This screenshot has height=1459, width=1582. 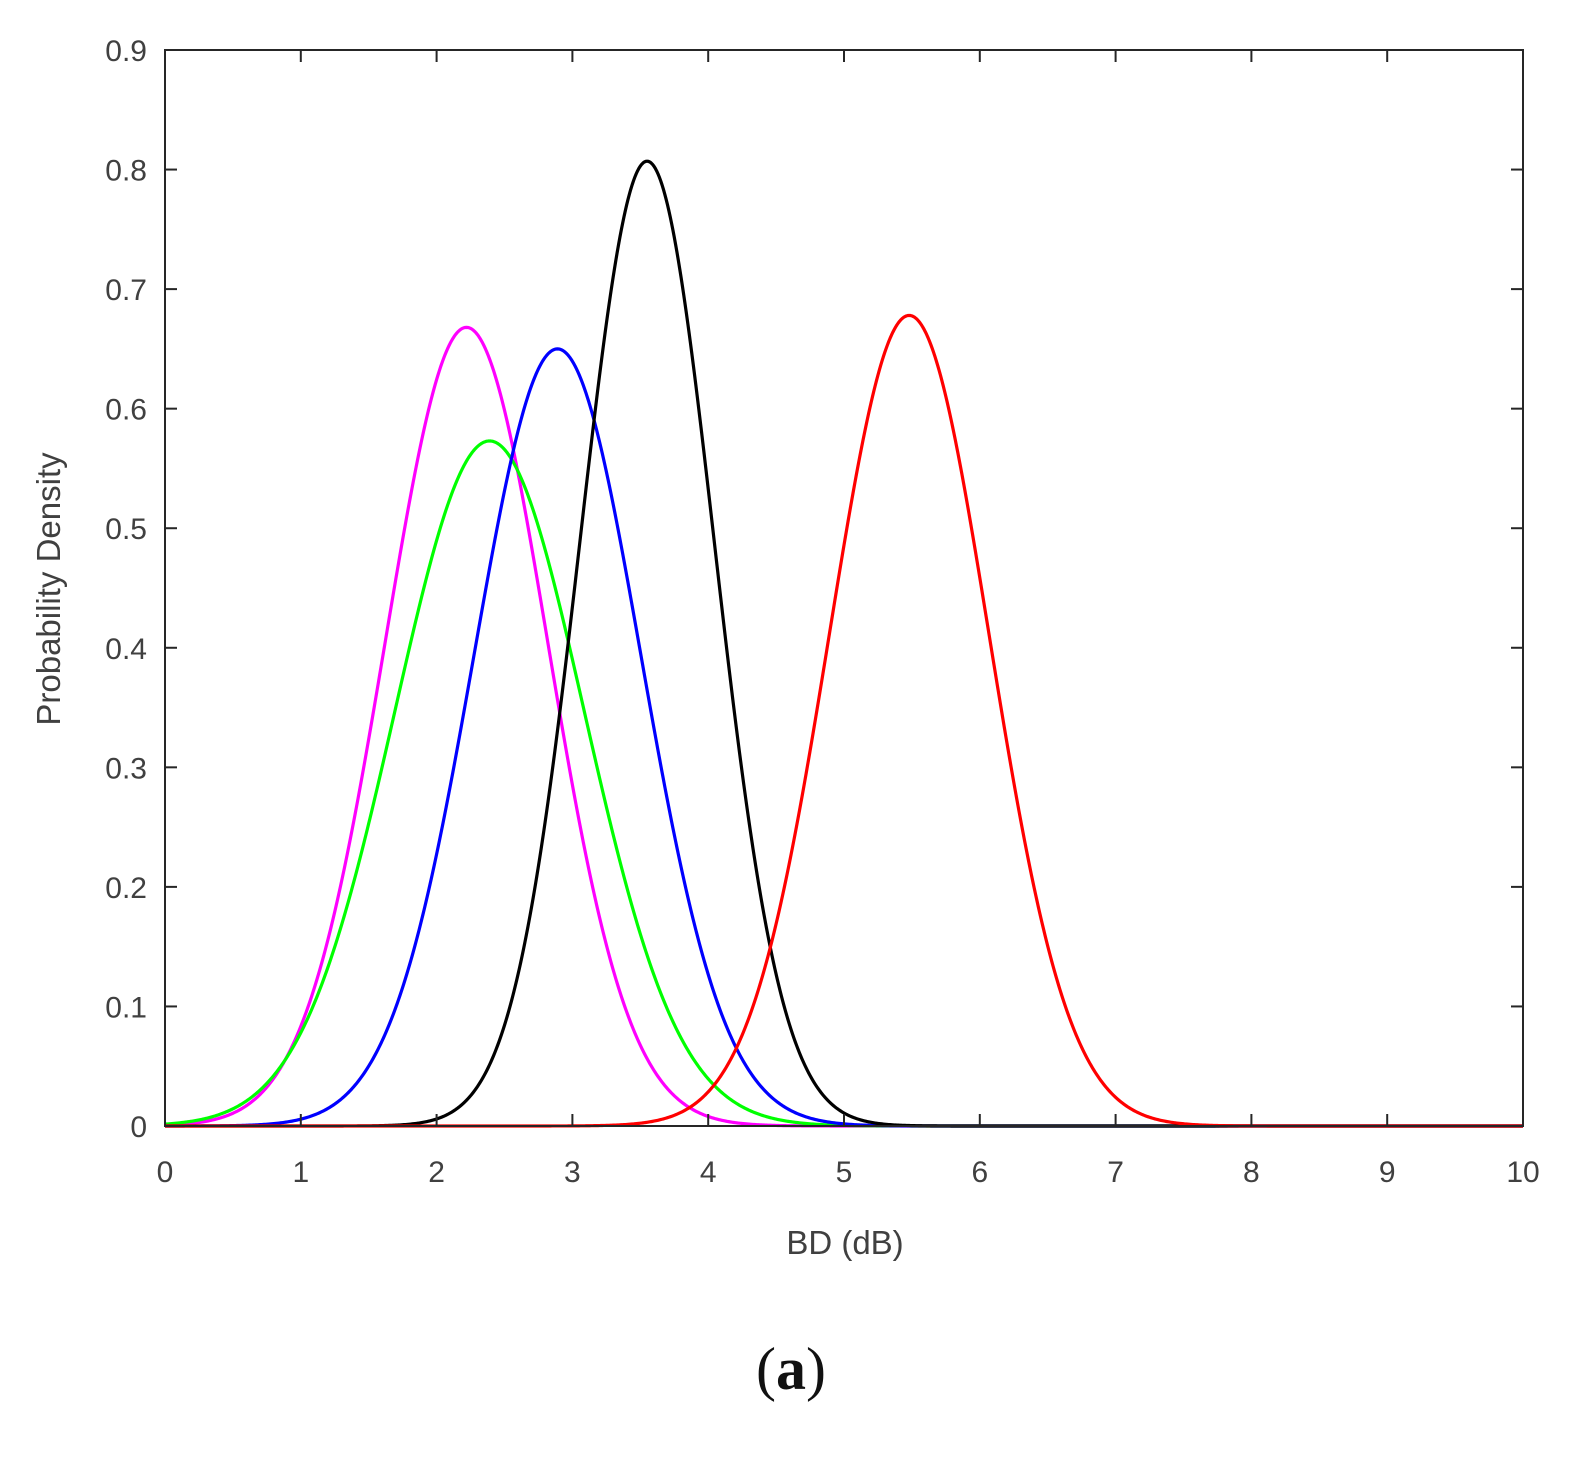 What do you see at coordinates (572, 1172) in the screenshot?
I see `x-tick-label: 3` at bounding box center [572, 1172].